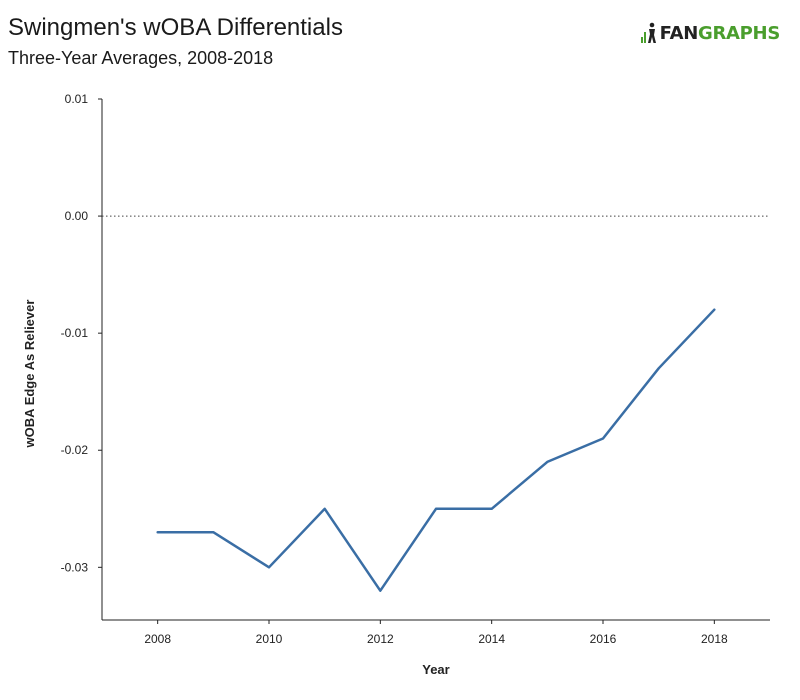  What do you see at coordinates (75, 450) in the screenshot?
I see `y-tick-label: -0.02` at bounding box center [75, 450].